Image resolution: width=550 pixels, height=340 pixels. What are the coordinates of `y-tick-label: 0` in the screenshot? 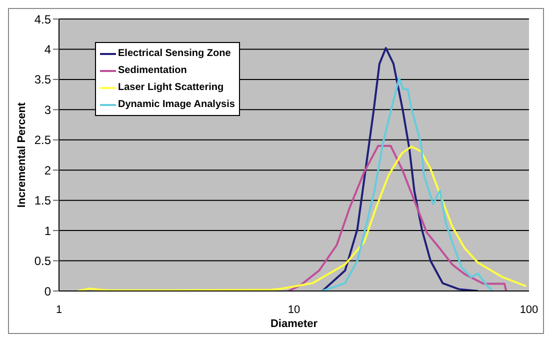 It's located at (48, 291).